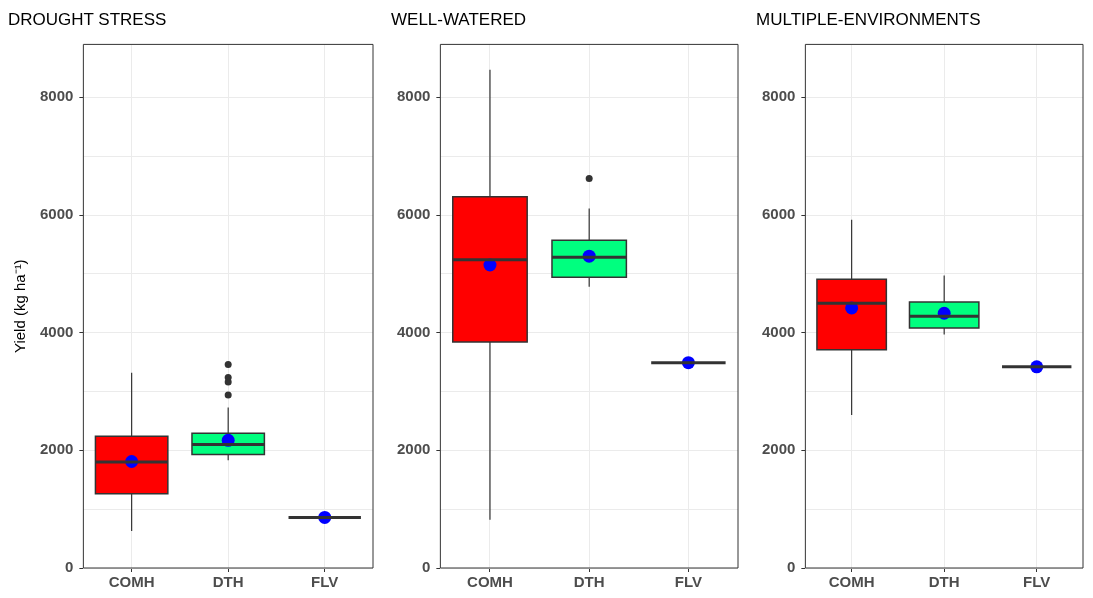  What do you see at coordinates (20, 306) in the screenshot?
I see `y-axis-title: Yield (kg ha⁻¹)` at bounding box center [20, 306].